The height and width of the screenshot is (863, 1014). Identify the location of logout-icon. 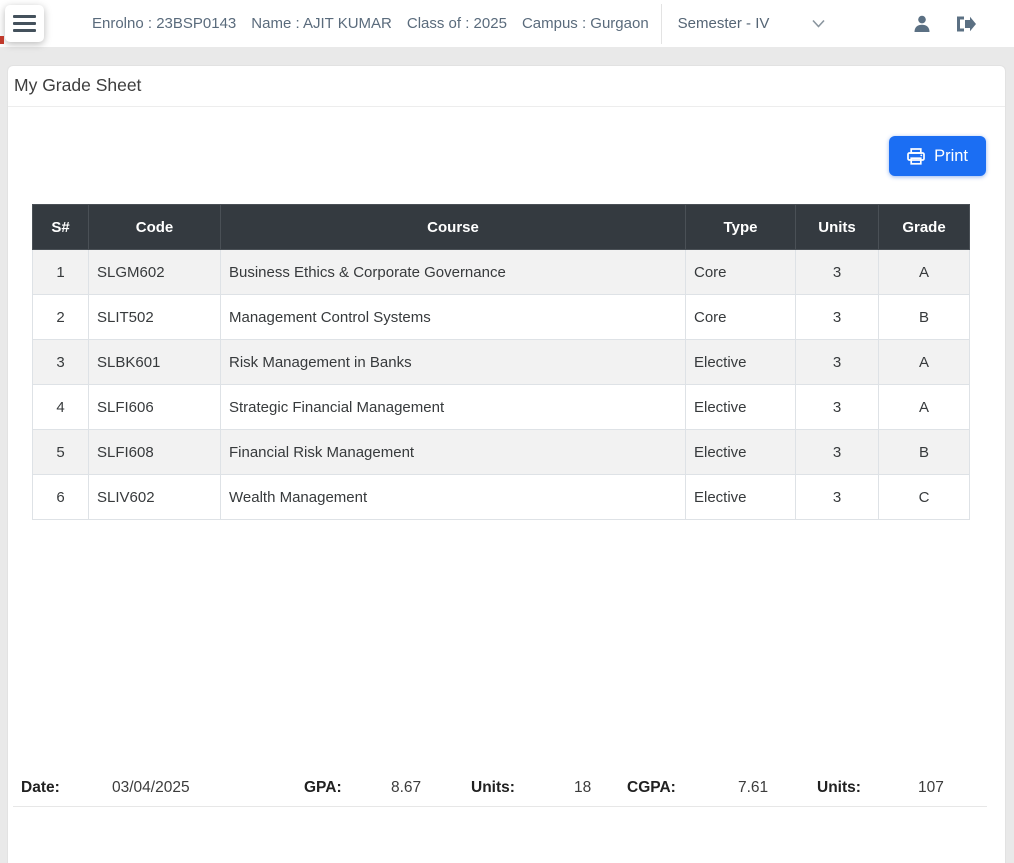
(965, 24).